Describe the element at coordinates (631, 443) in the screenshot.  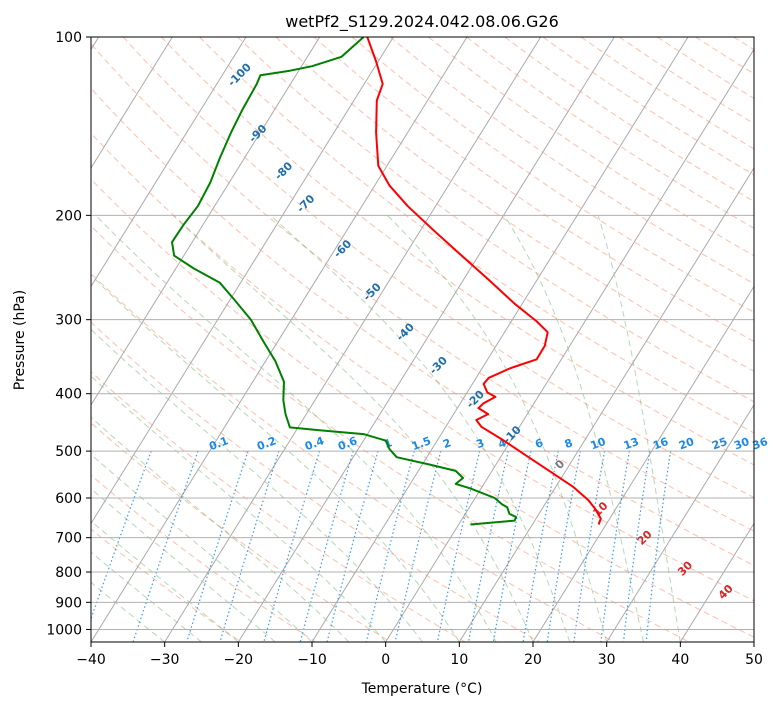
I see `mixing-ratio-label: 13` at that location.